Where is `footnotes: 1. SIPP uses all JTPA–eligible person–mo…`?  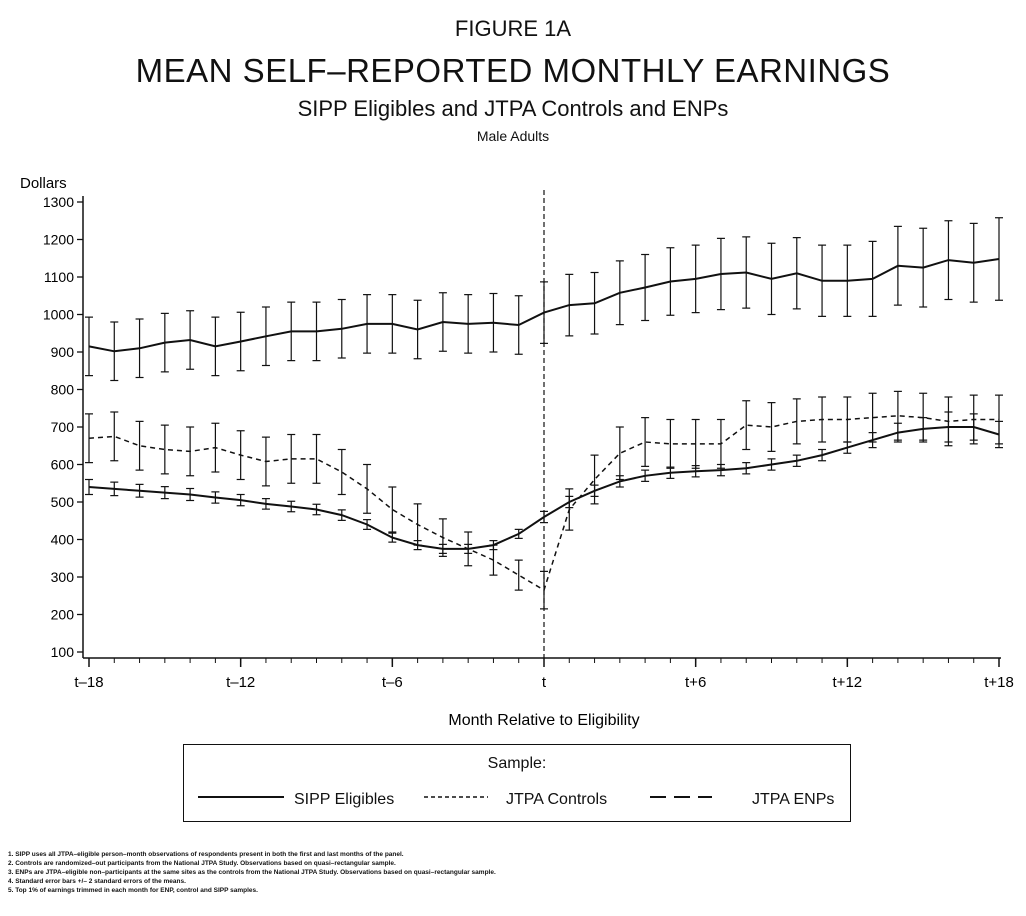 footnotes: 1. SIPP uses all JTPA–eligible person–mo… is located at coordinates (252, 872).